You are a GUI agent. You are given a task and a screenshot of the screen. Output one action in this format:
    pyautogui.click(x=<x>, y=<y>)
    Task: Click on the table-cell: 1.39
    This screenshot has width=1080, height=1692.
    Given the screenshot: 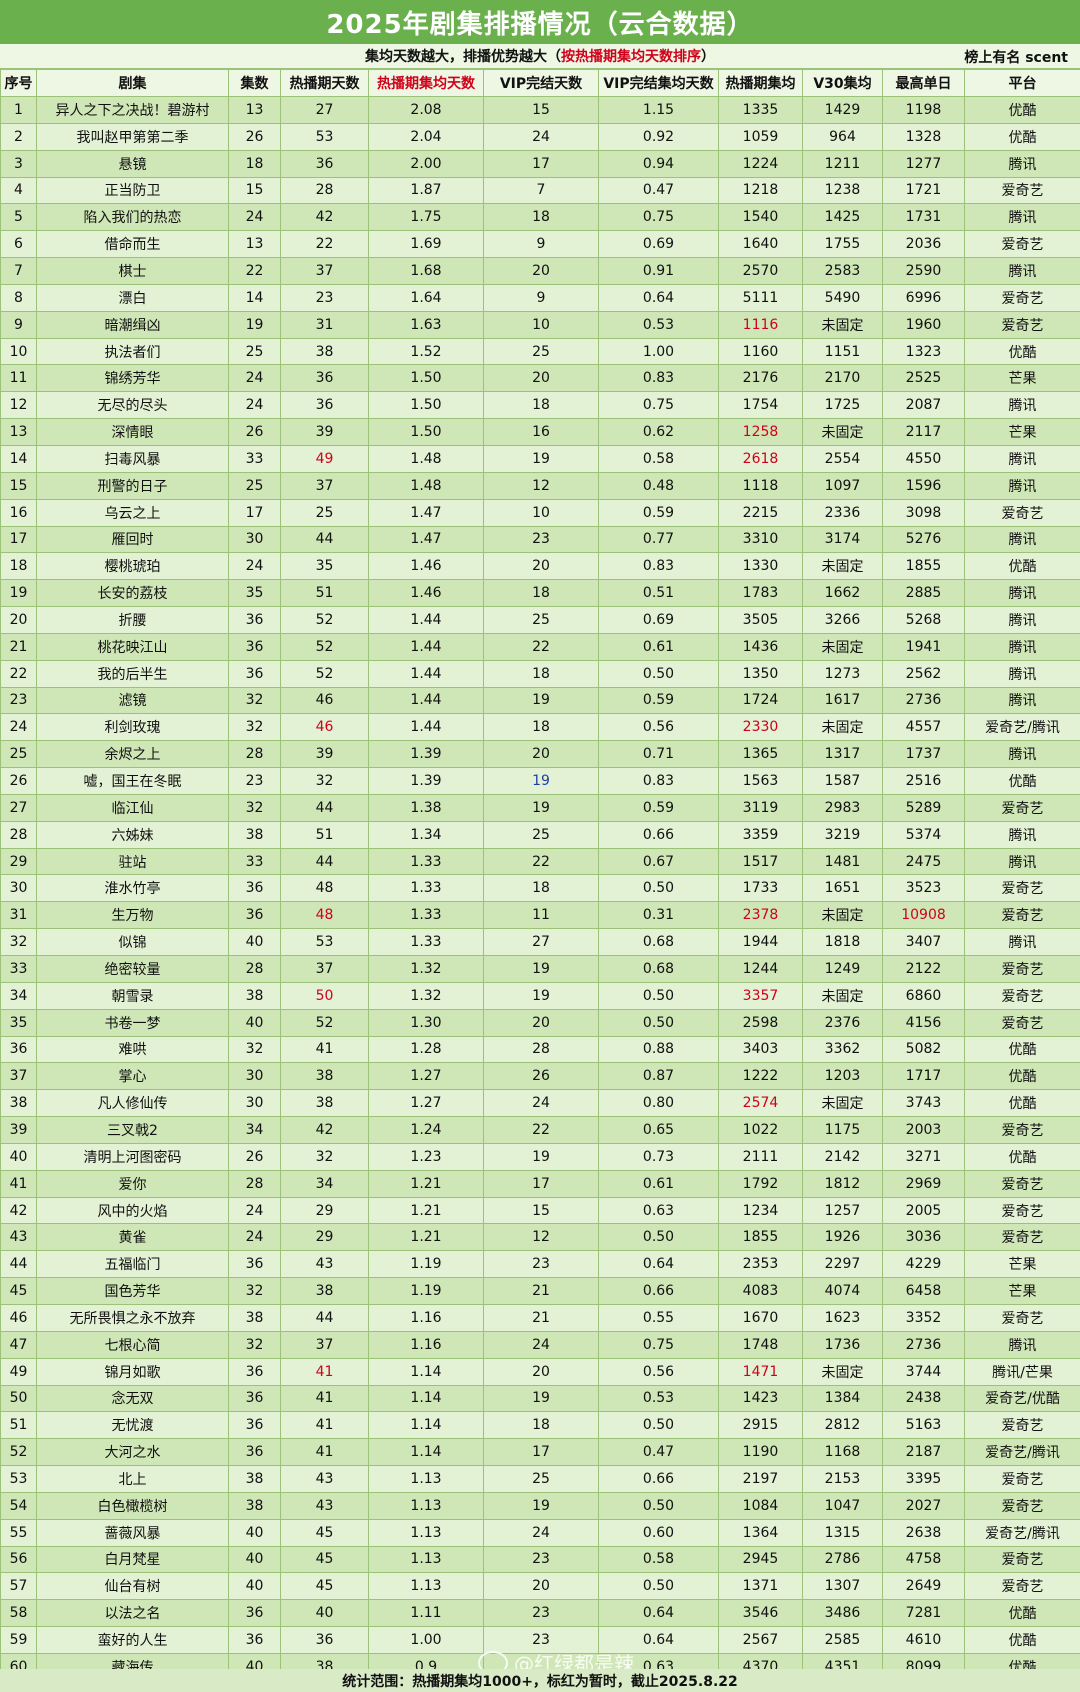 What is the action you would take?
    pyautogui.click(x=426, y=754)
    